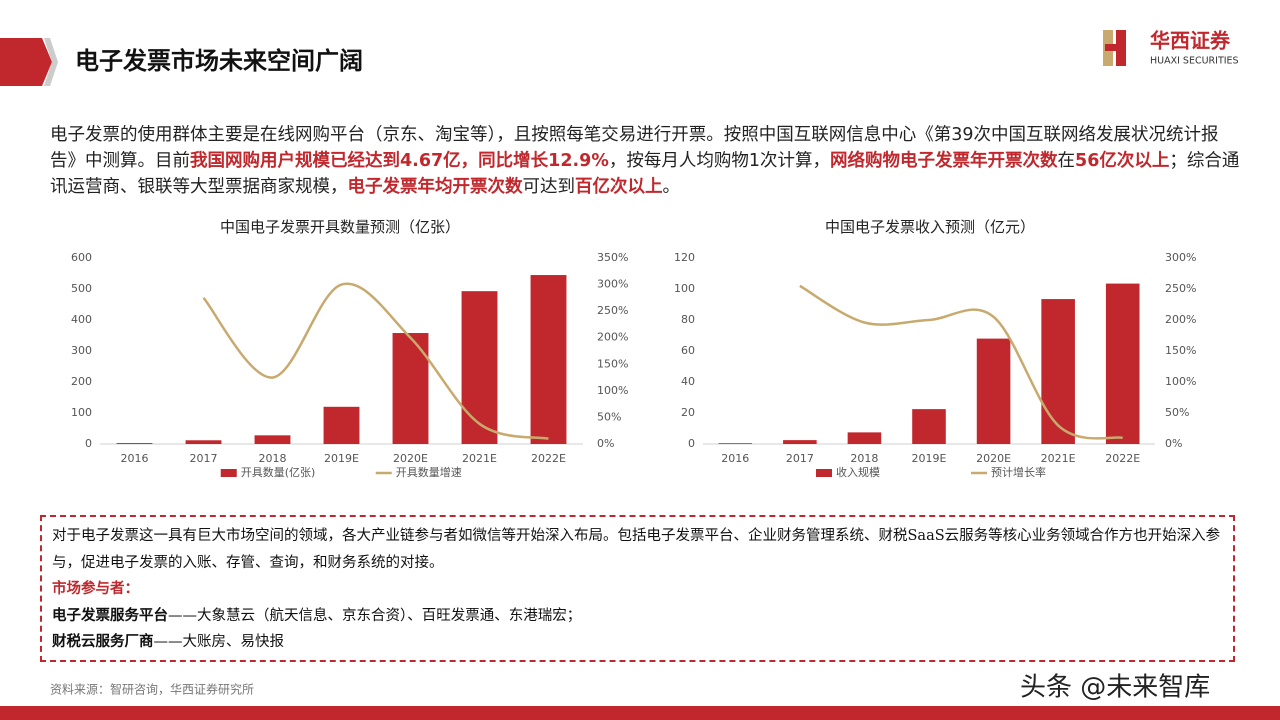  What do you see at coordinates (152, 689) in the screenshot?
I see `source-note: 资料来源：智研咨询，华西证券研究所` at bounding box center [152, 689].